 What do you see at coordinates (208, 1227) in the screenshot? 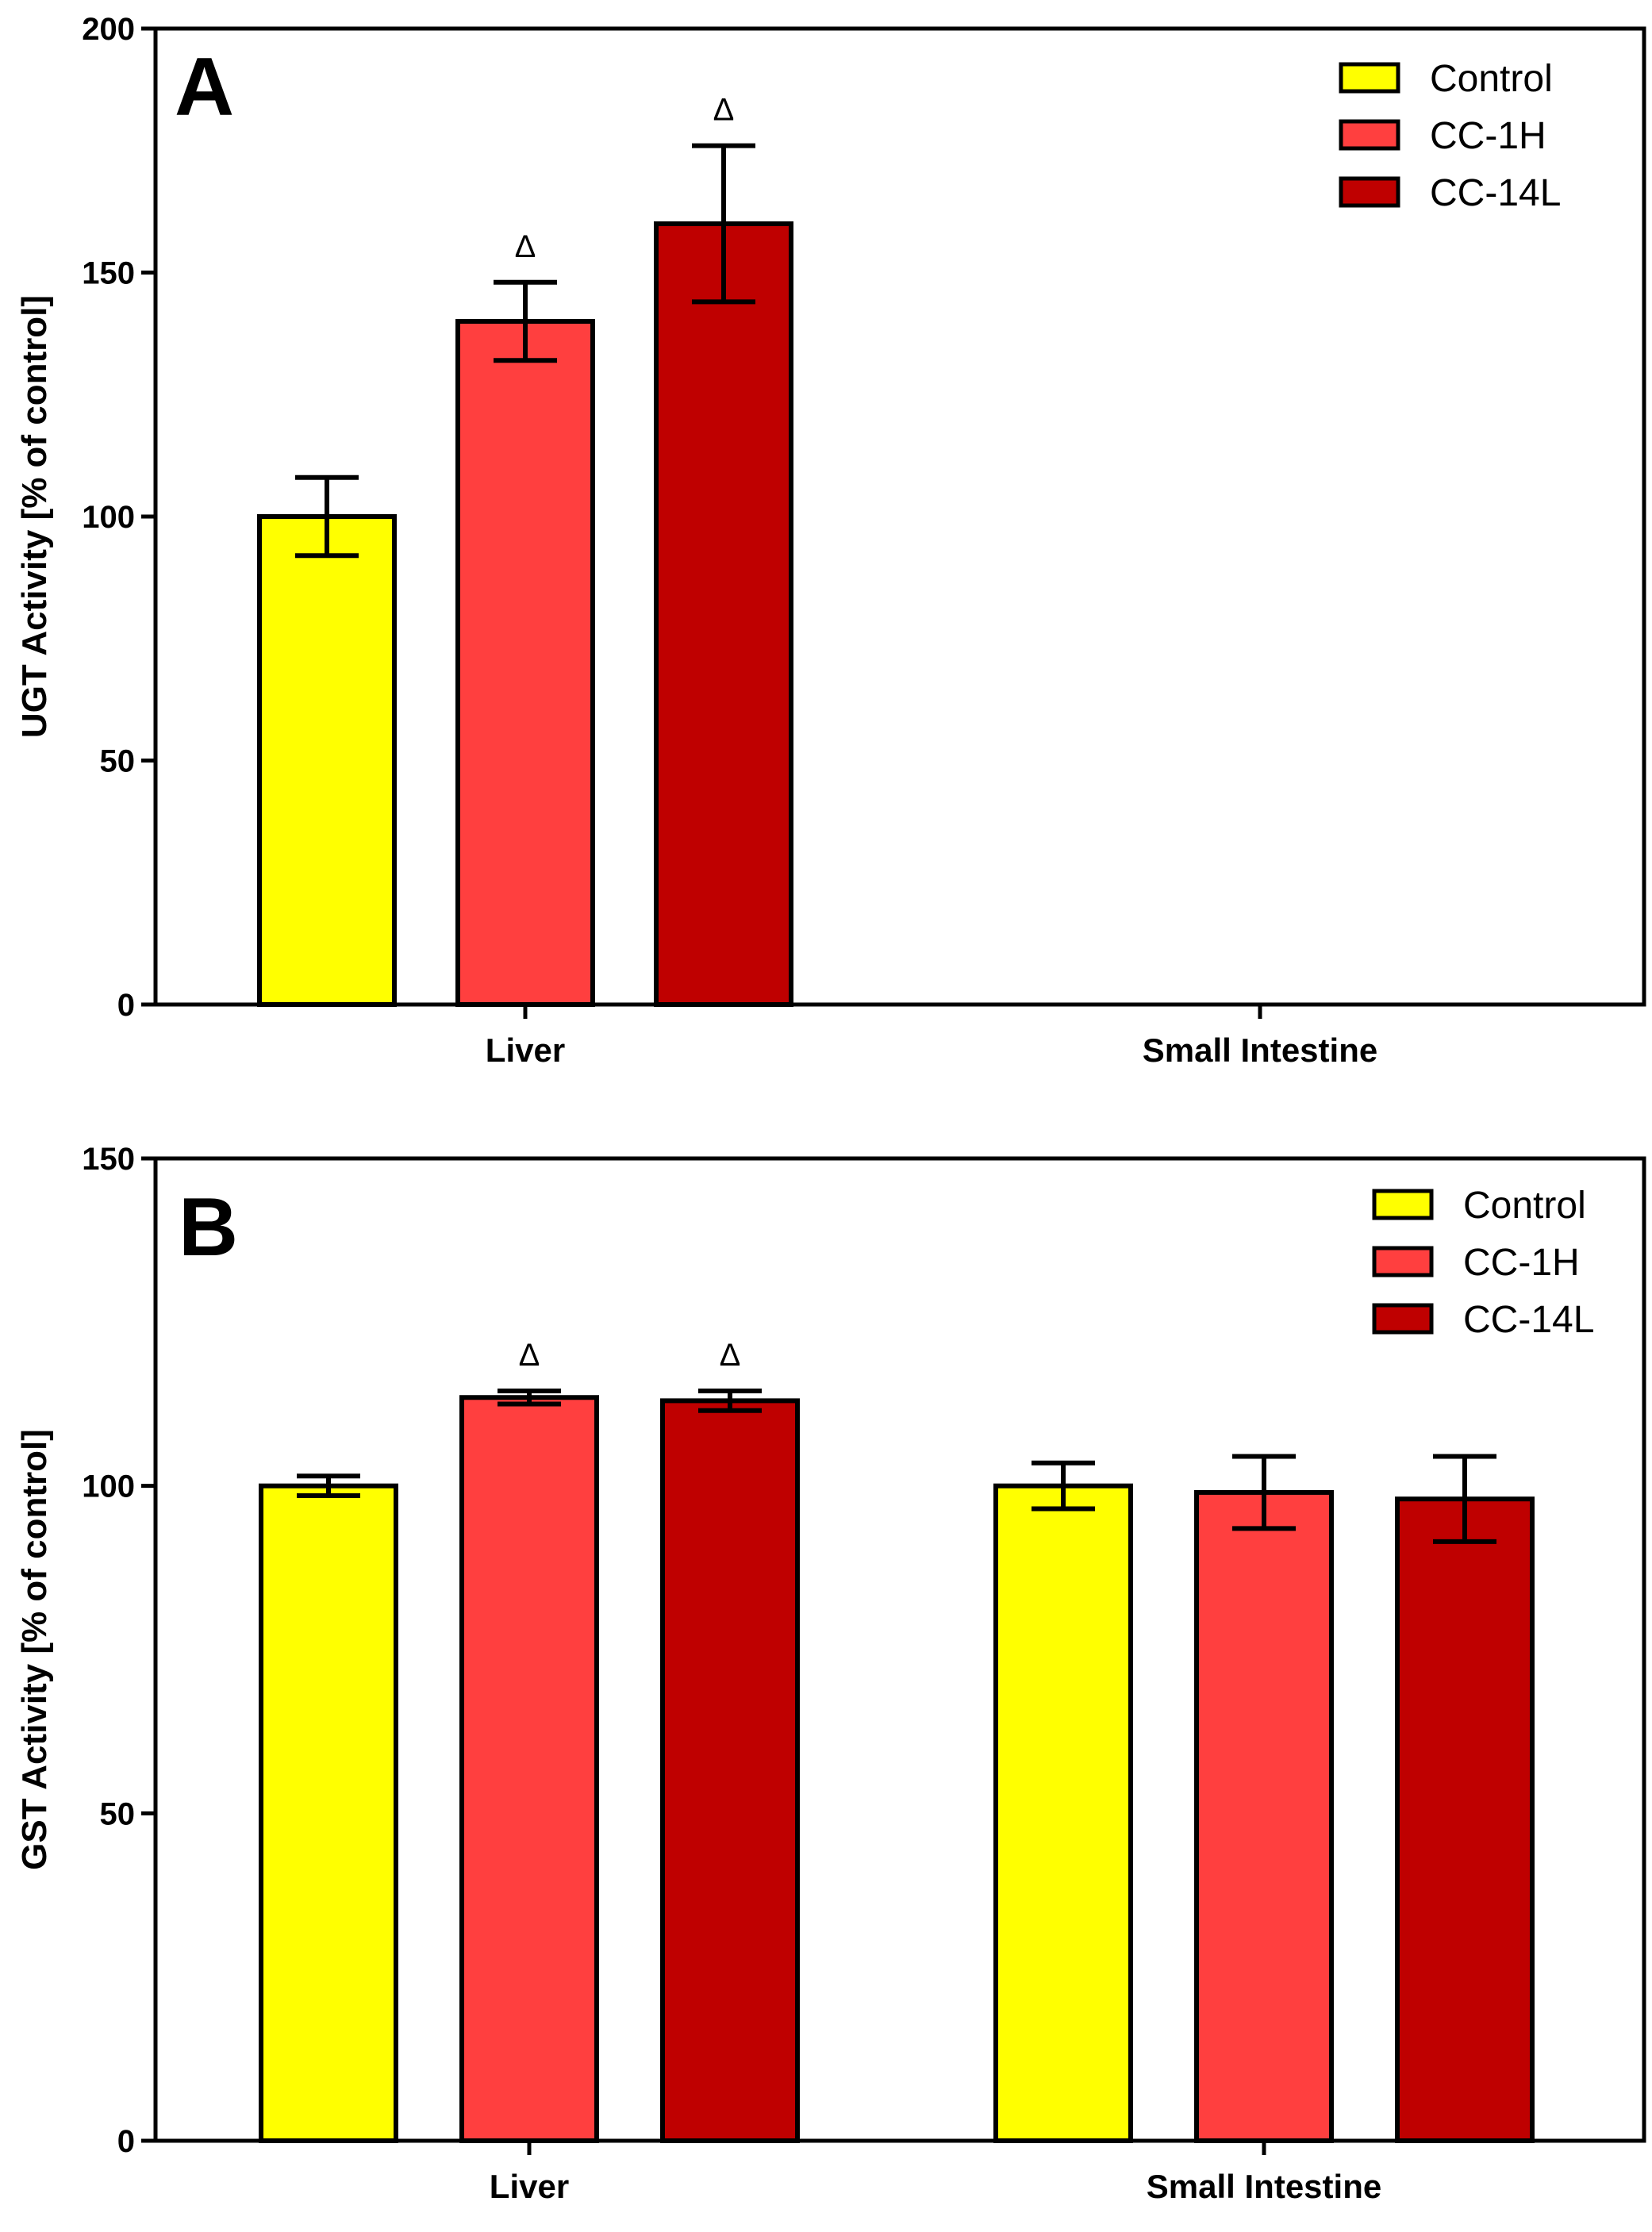
I see `panel-b-letter: B` at bounding box center [208, 1227].